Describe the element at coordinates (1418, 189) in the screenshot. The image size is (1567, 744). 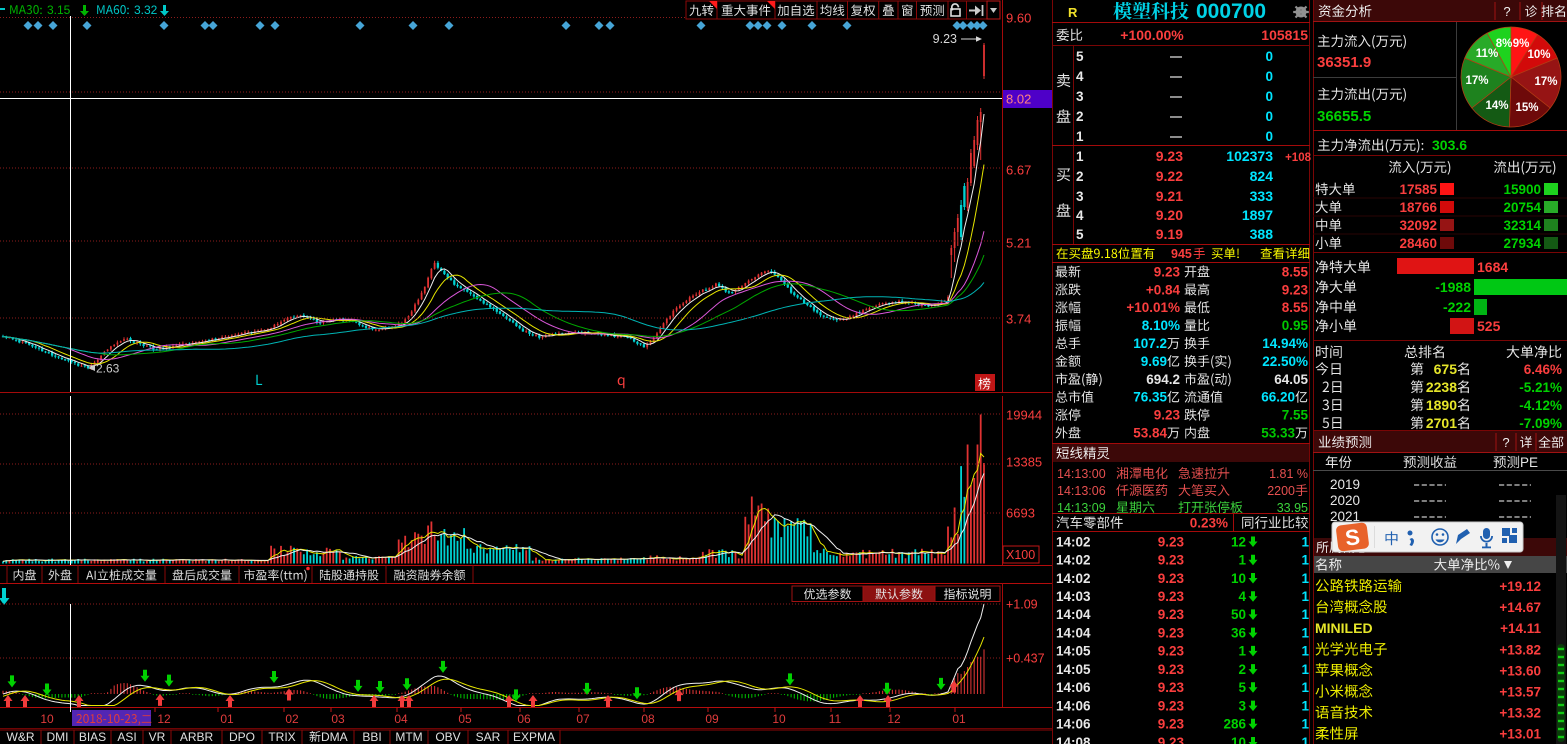
I see `svg-text: 17585` at that location.